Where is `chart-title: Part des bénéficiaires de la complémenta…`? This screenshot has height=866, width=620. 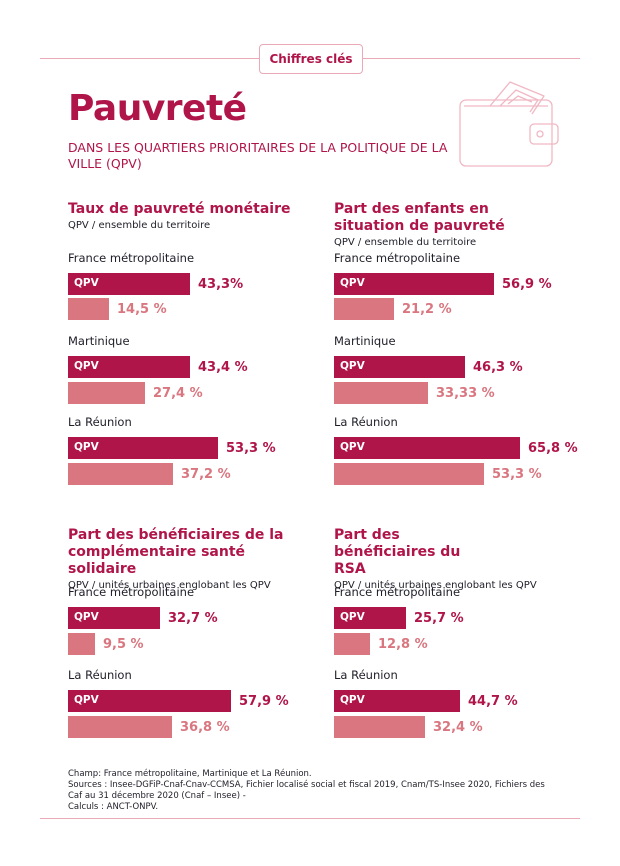 chart-title: Part des bénéficiaires de la complémenta… is located at coordinates (176, 552).